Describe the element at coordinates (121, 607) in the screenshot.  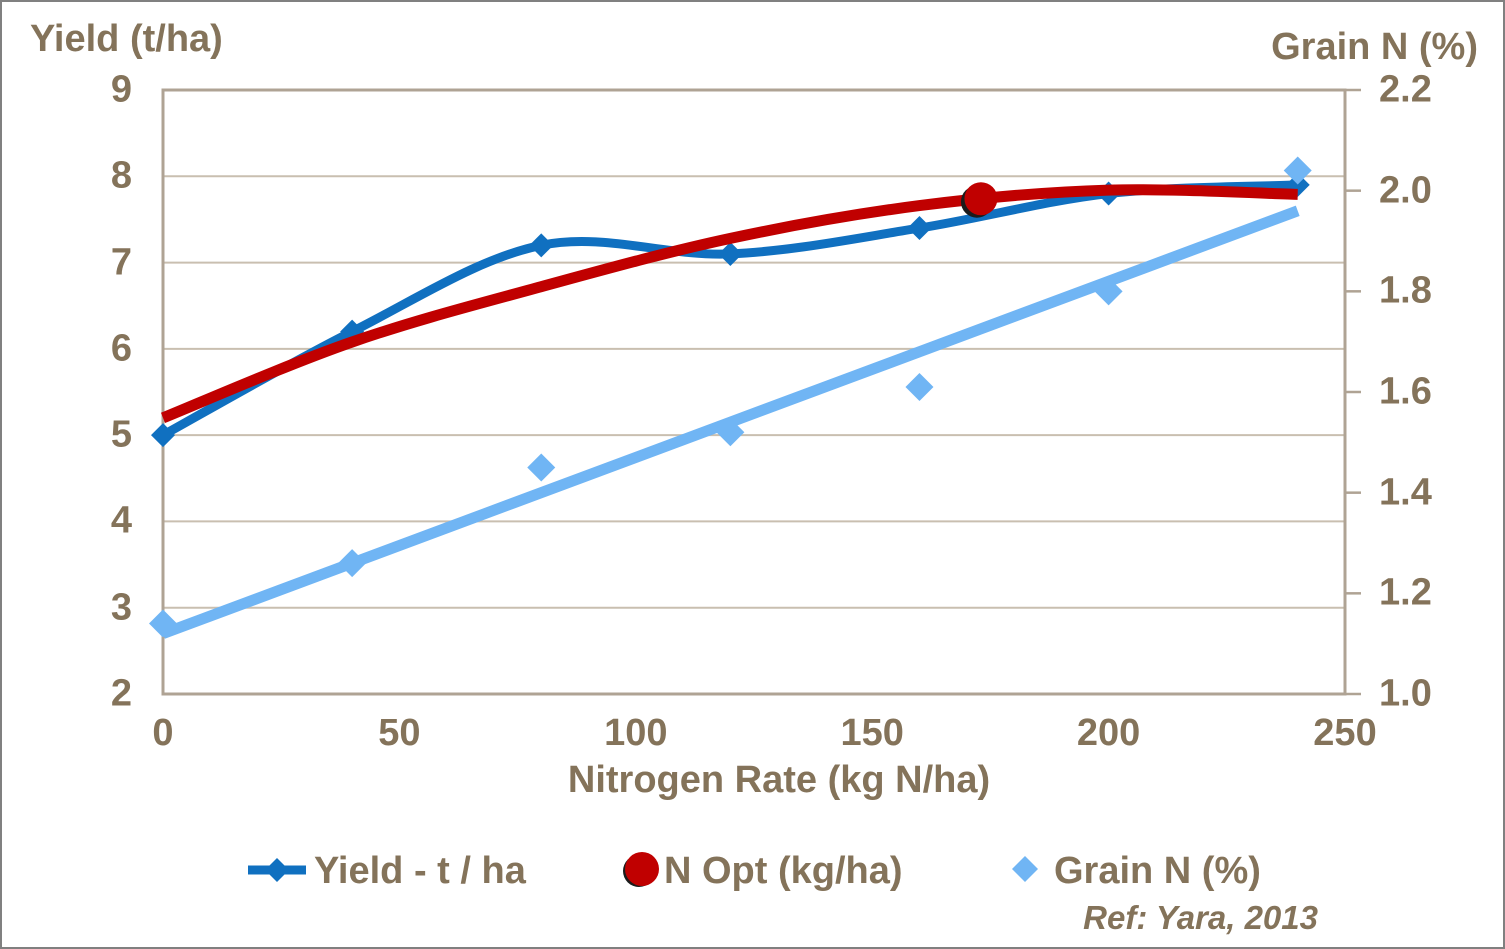
I see `y-left-tick-label: 3` at that location.